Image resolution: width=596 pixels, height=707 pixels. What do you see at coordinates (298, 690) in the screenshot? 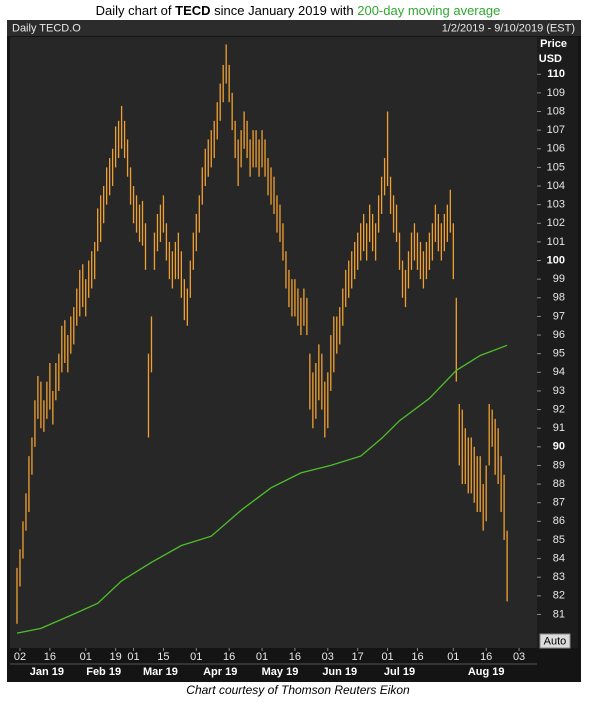
I see `caption: Chart courtesy of Thomson Reuters Eikon` at bounding box center [298, 690].